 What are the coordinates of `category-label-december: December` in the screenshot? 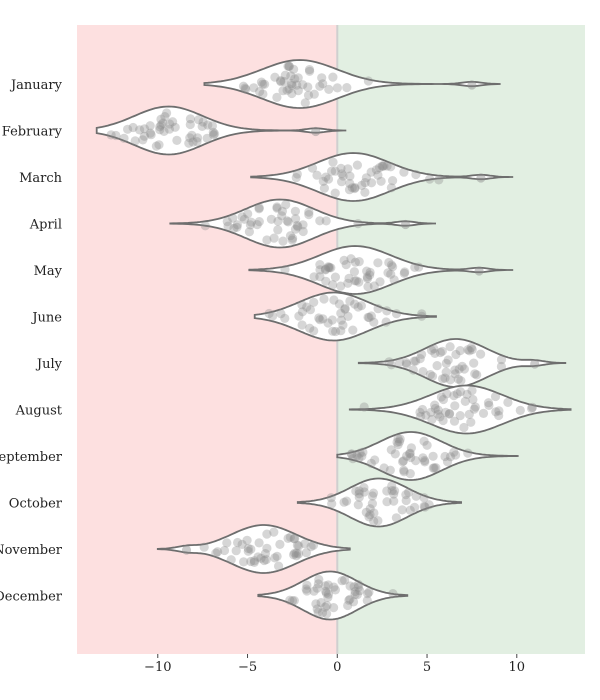 It's located at (31, 597).